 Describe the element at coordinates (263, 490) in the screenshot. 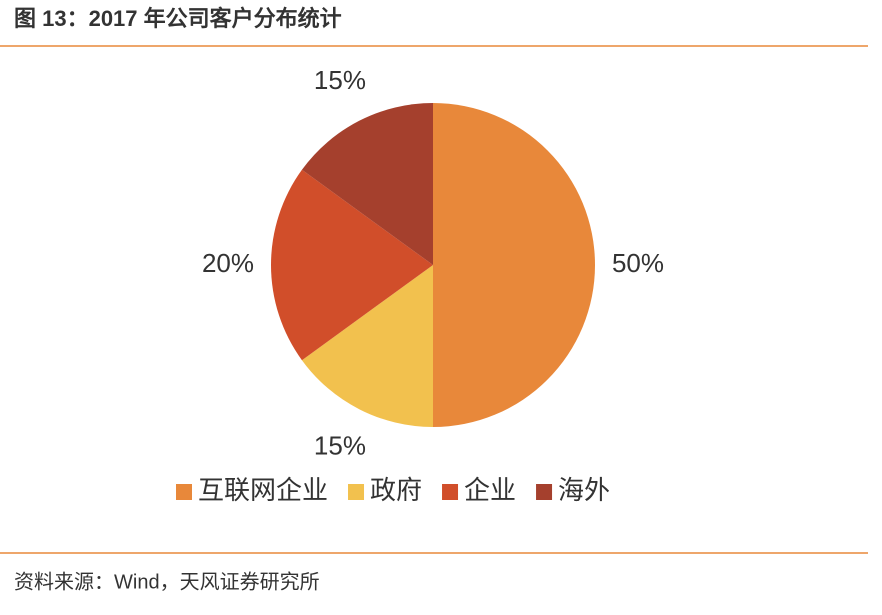

I see `legend-label: 互联网企业` at that location.